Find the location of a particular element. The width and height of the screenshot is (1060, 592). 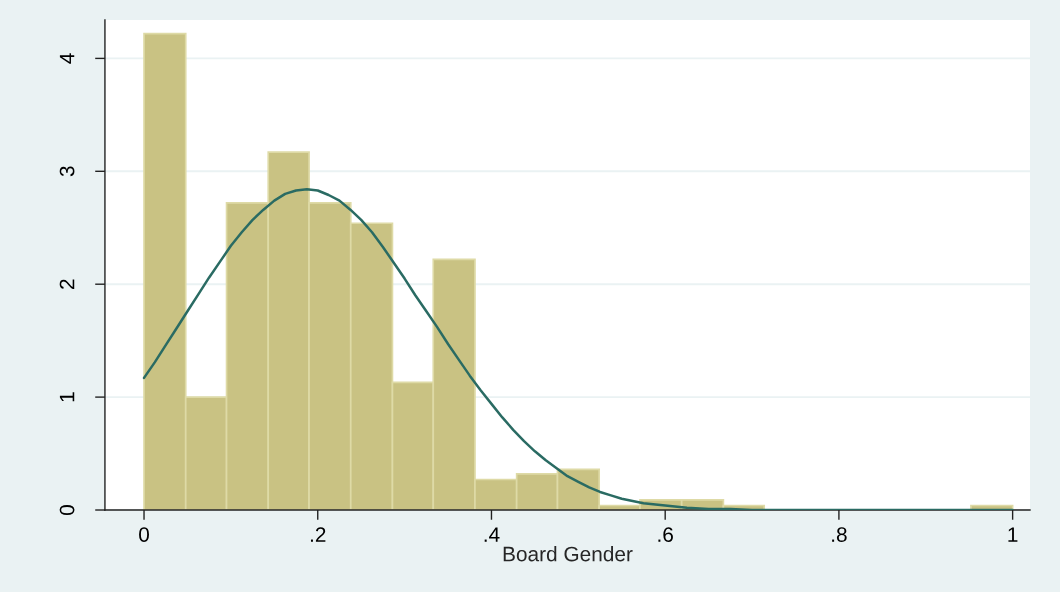

y-tick-label: 3 is located at coordinates (67, 171).